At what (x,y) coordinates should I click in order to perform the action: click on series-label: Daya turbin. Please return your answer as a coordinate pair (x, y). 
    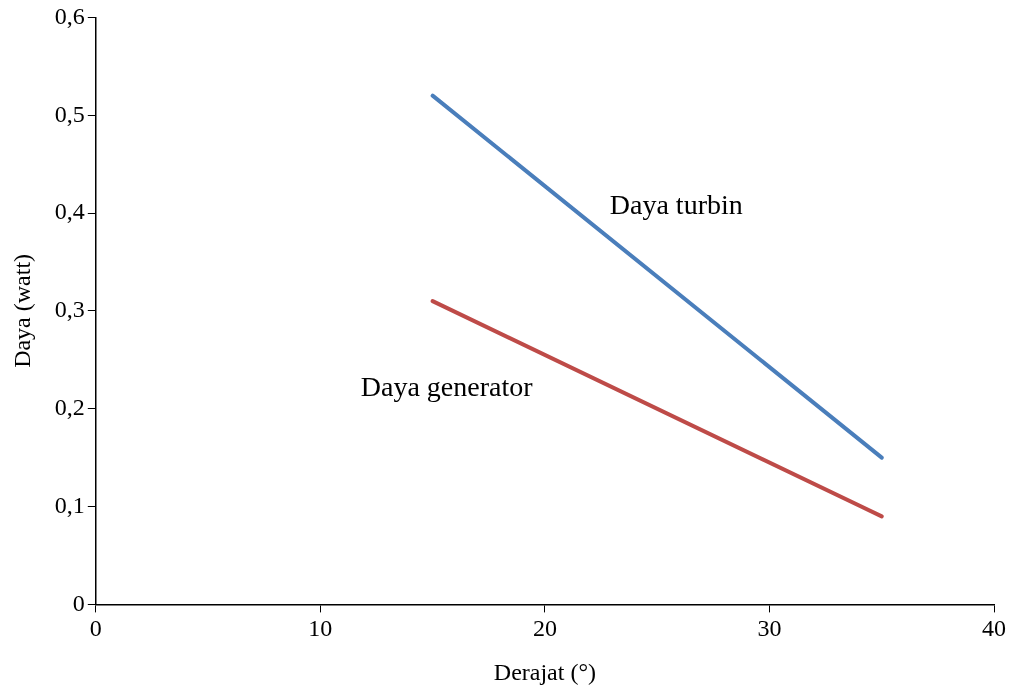
    Looking at the image, I should click on (676, 204).